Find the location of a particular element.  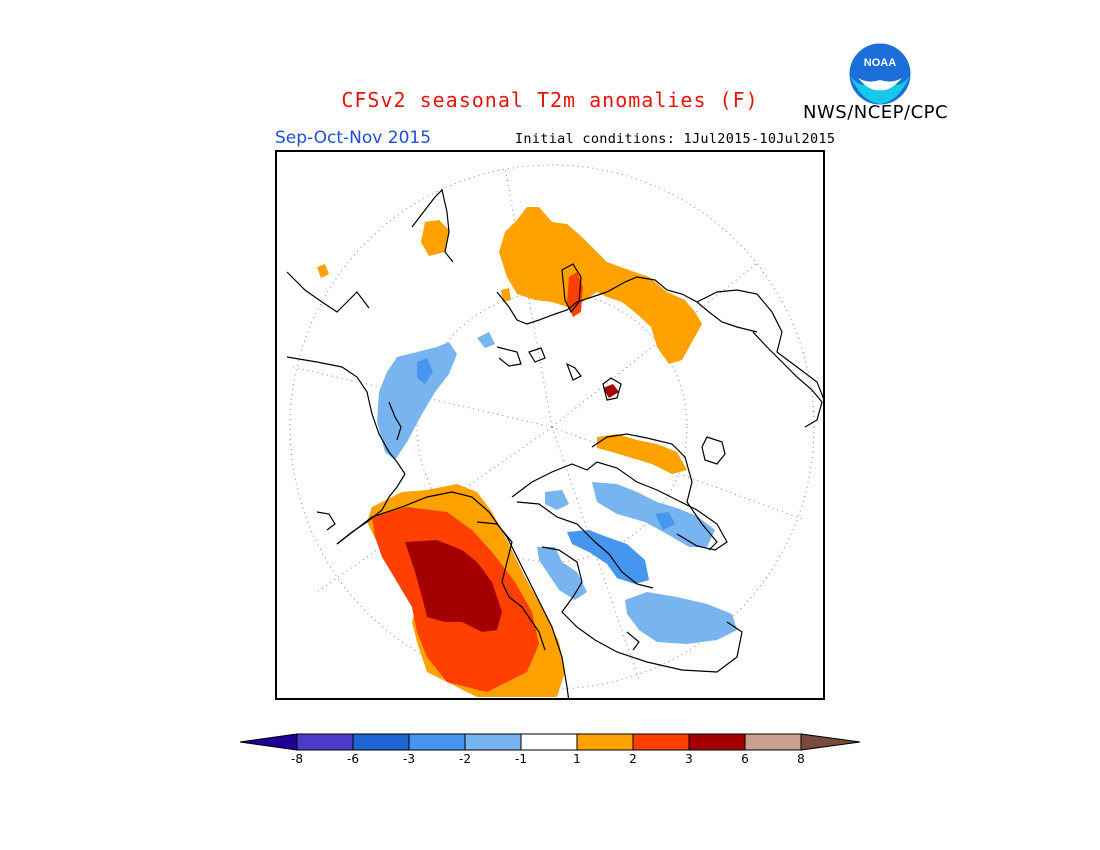

legend-tick-label: -6 is located at coordinates (353, 759).